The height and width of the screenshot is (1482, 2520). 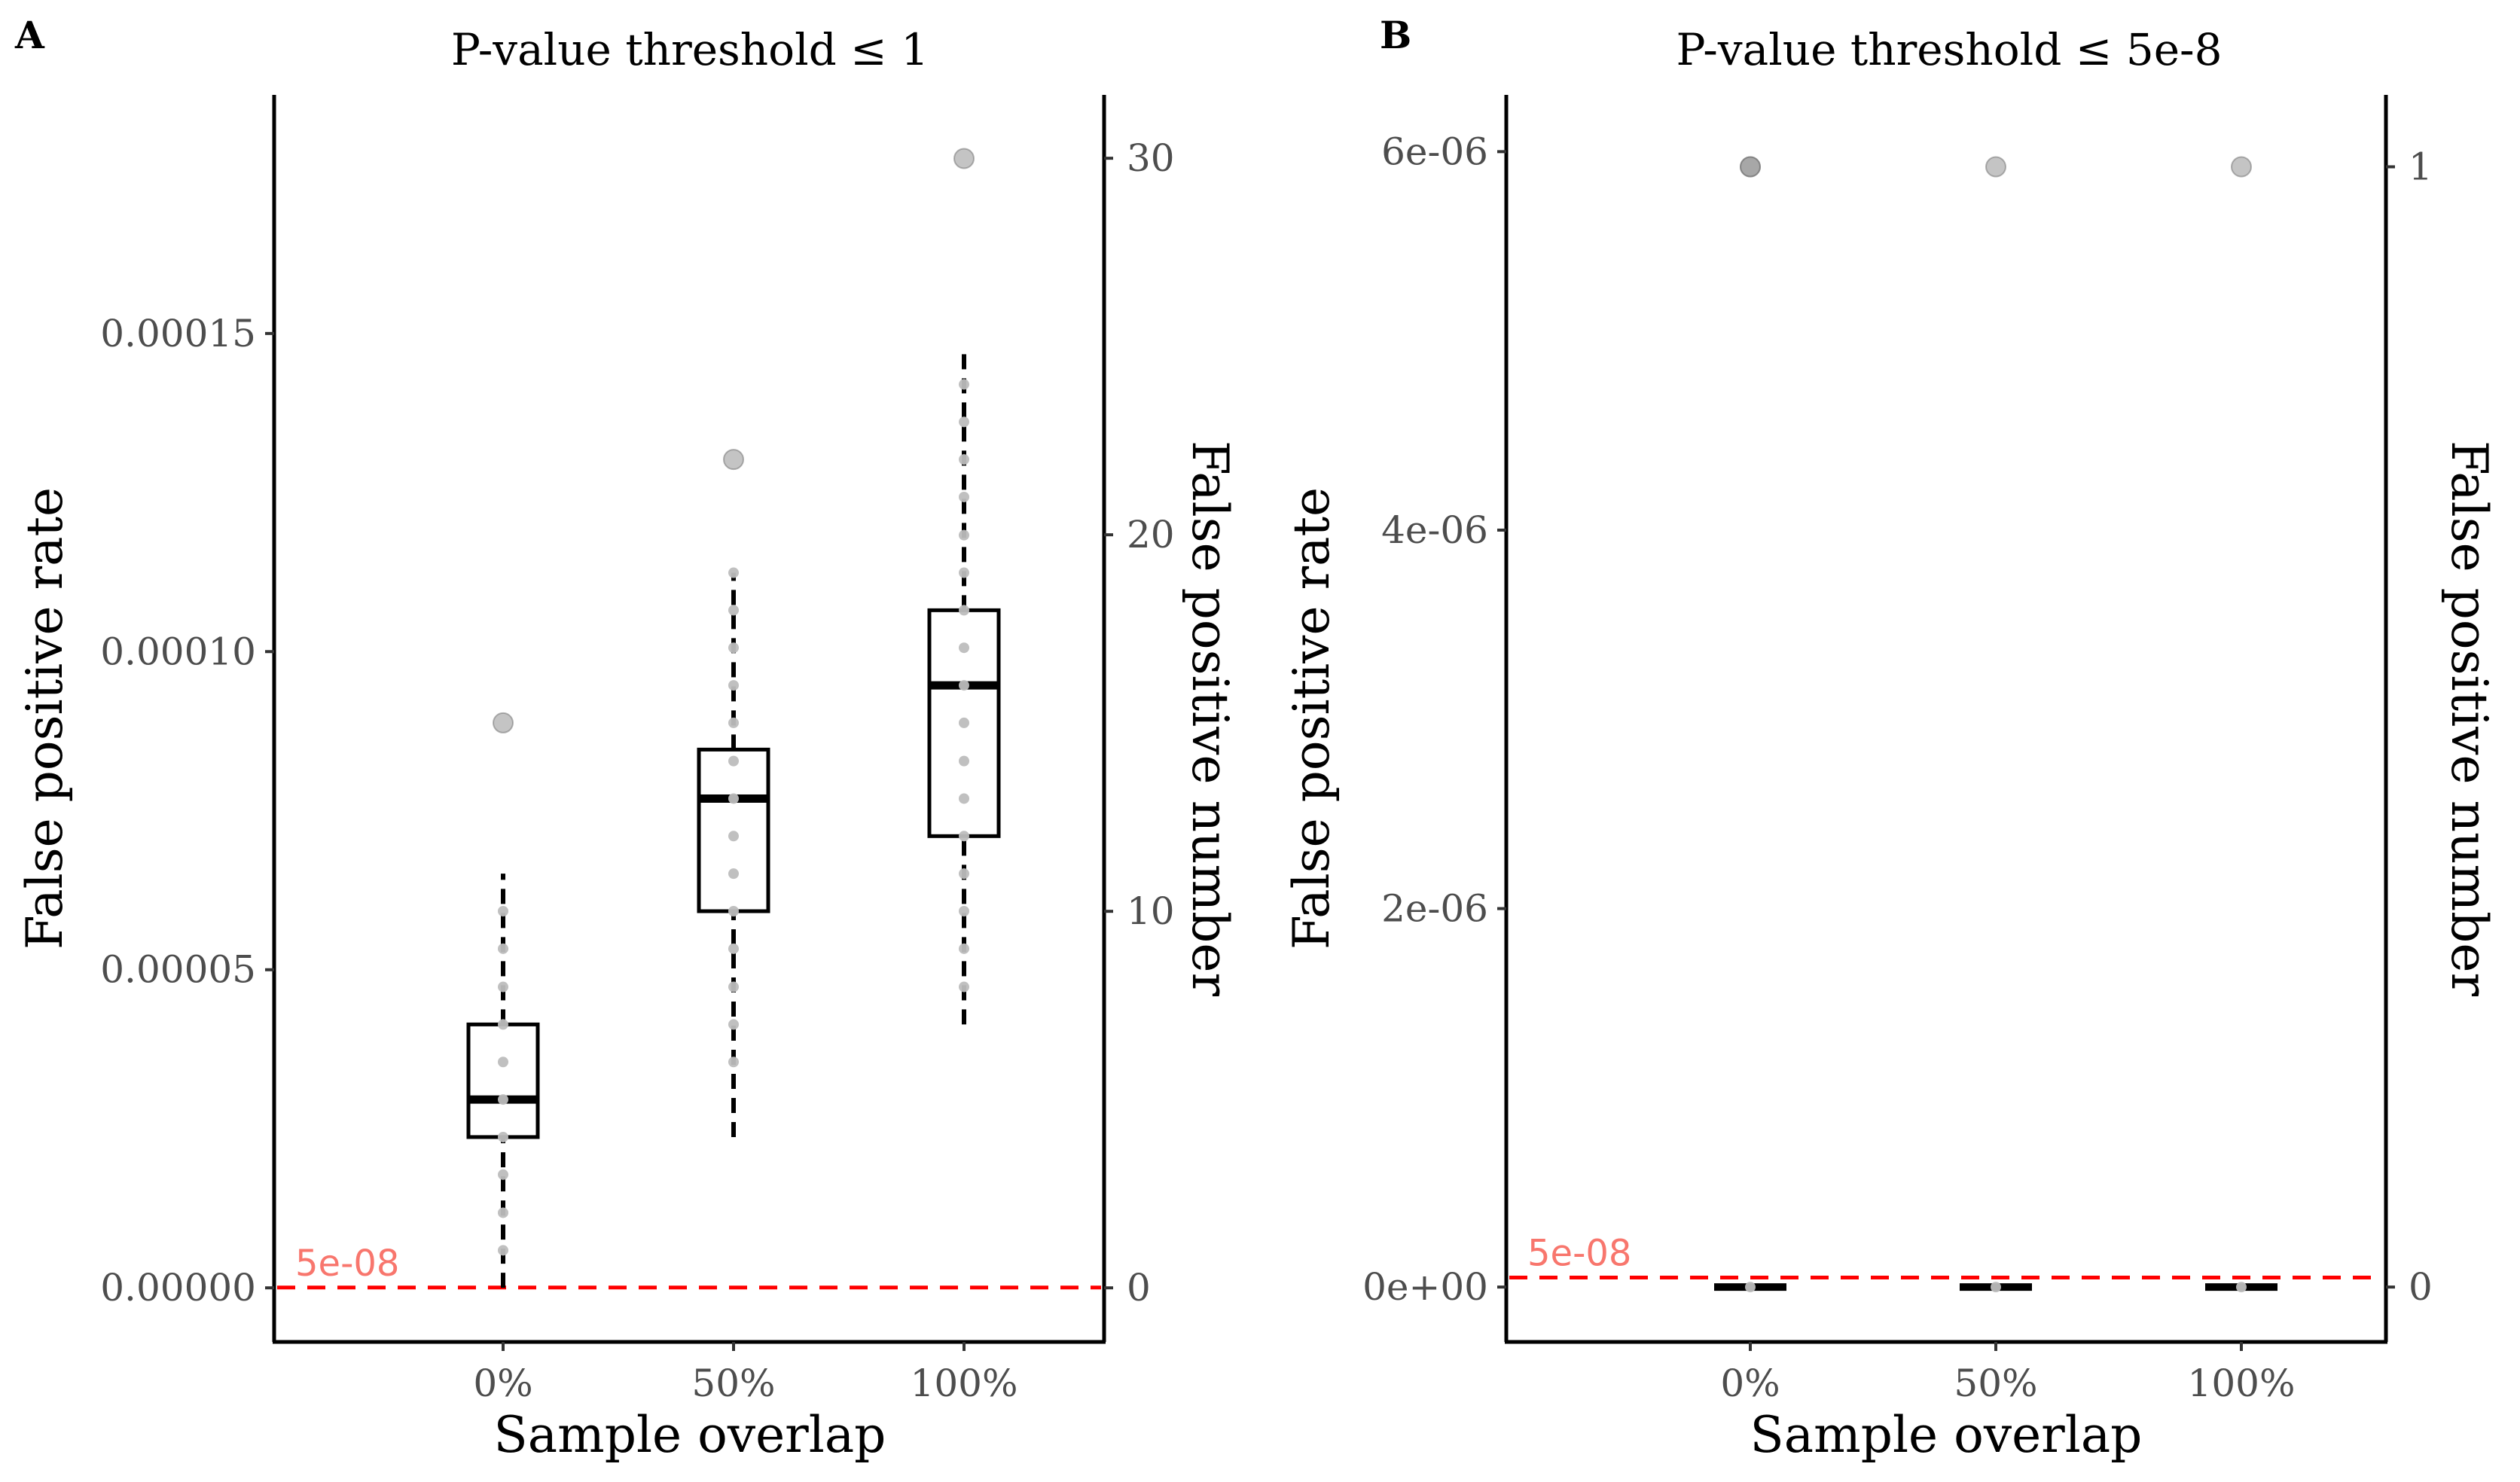 What do you see at coordinates (178, 652) in the screenshot?
I see `y-tick-label-a: 0.00010` at bounding box center [178, 652].